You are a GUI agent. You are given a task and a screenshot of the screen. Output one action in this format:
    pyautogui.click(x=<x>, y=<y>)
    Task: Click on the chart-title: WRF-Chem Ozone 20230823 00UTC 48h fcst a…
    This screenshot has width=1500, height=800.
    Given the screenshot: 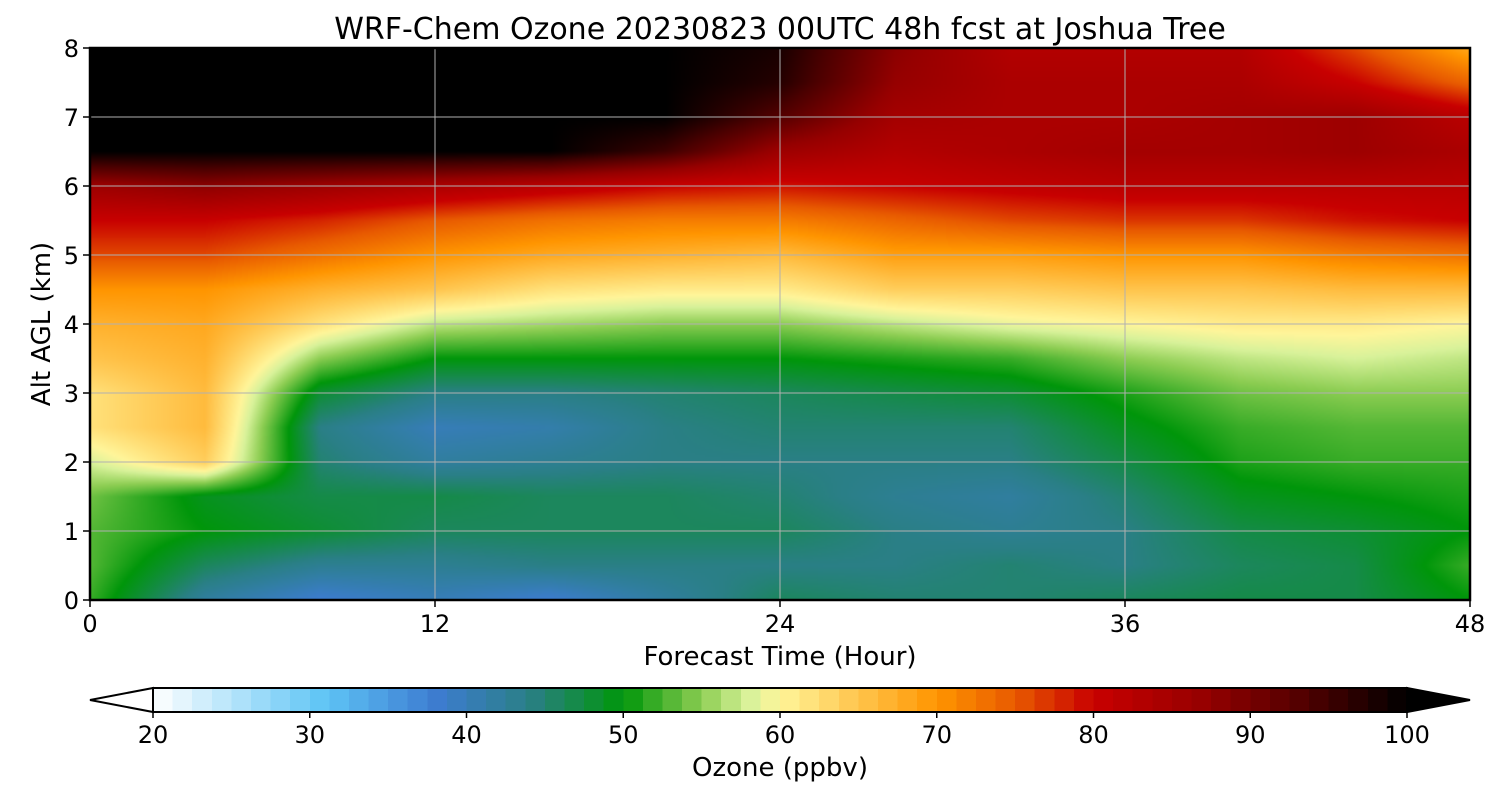 What is the action you would take?
    pyautogui.click(x=780, y=29)
    